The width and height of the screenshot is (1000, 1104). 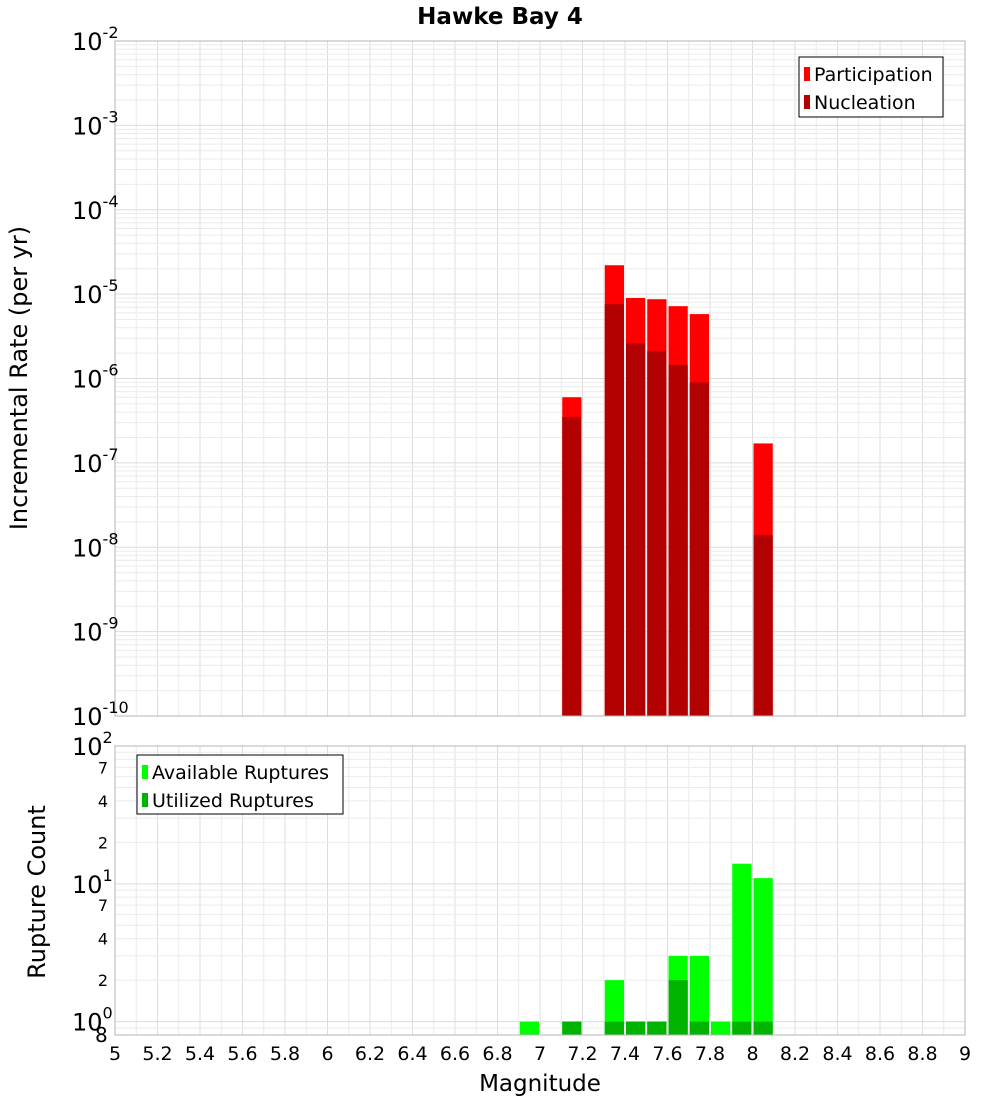 What do you see at coordinates (111, 538) in the screenshot?
I see `top-y-tick-exp: -8` at bounding box center [111, 538].